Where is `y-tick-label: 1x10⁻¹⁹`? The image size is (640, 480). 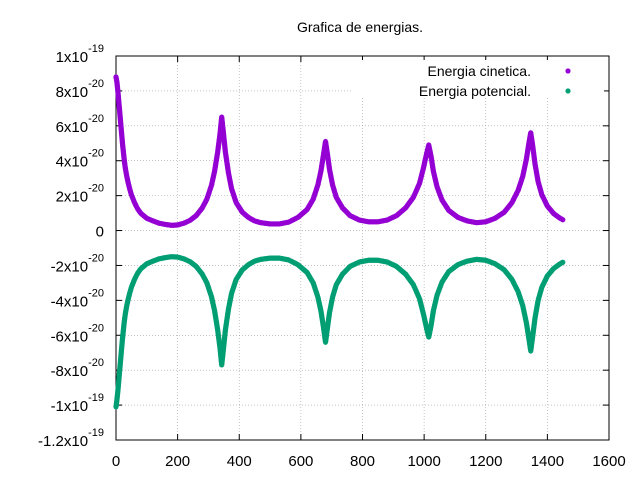 y-tick-label: 1x10⁻¹⁹ is located at coordinates (80, 54).